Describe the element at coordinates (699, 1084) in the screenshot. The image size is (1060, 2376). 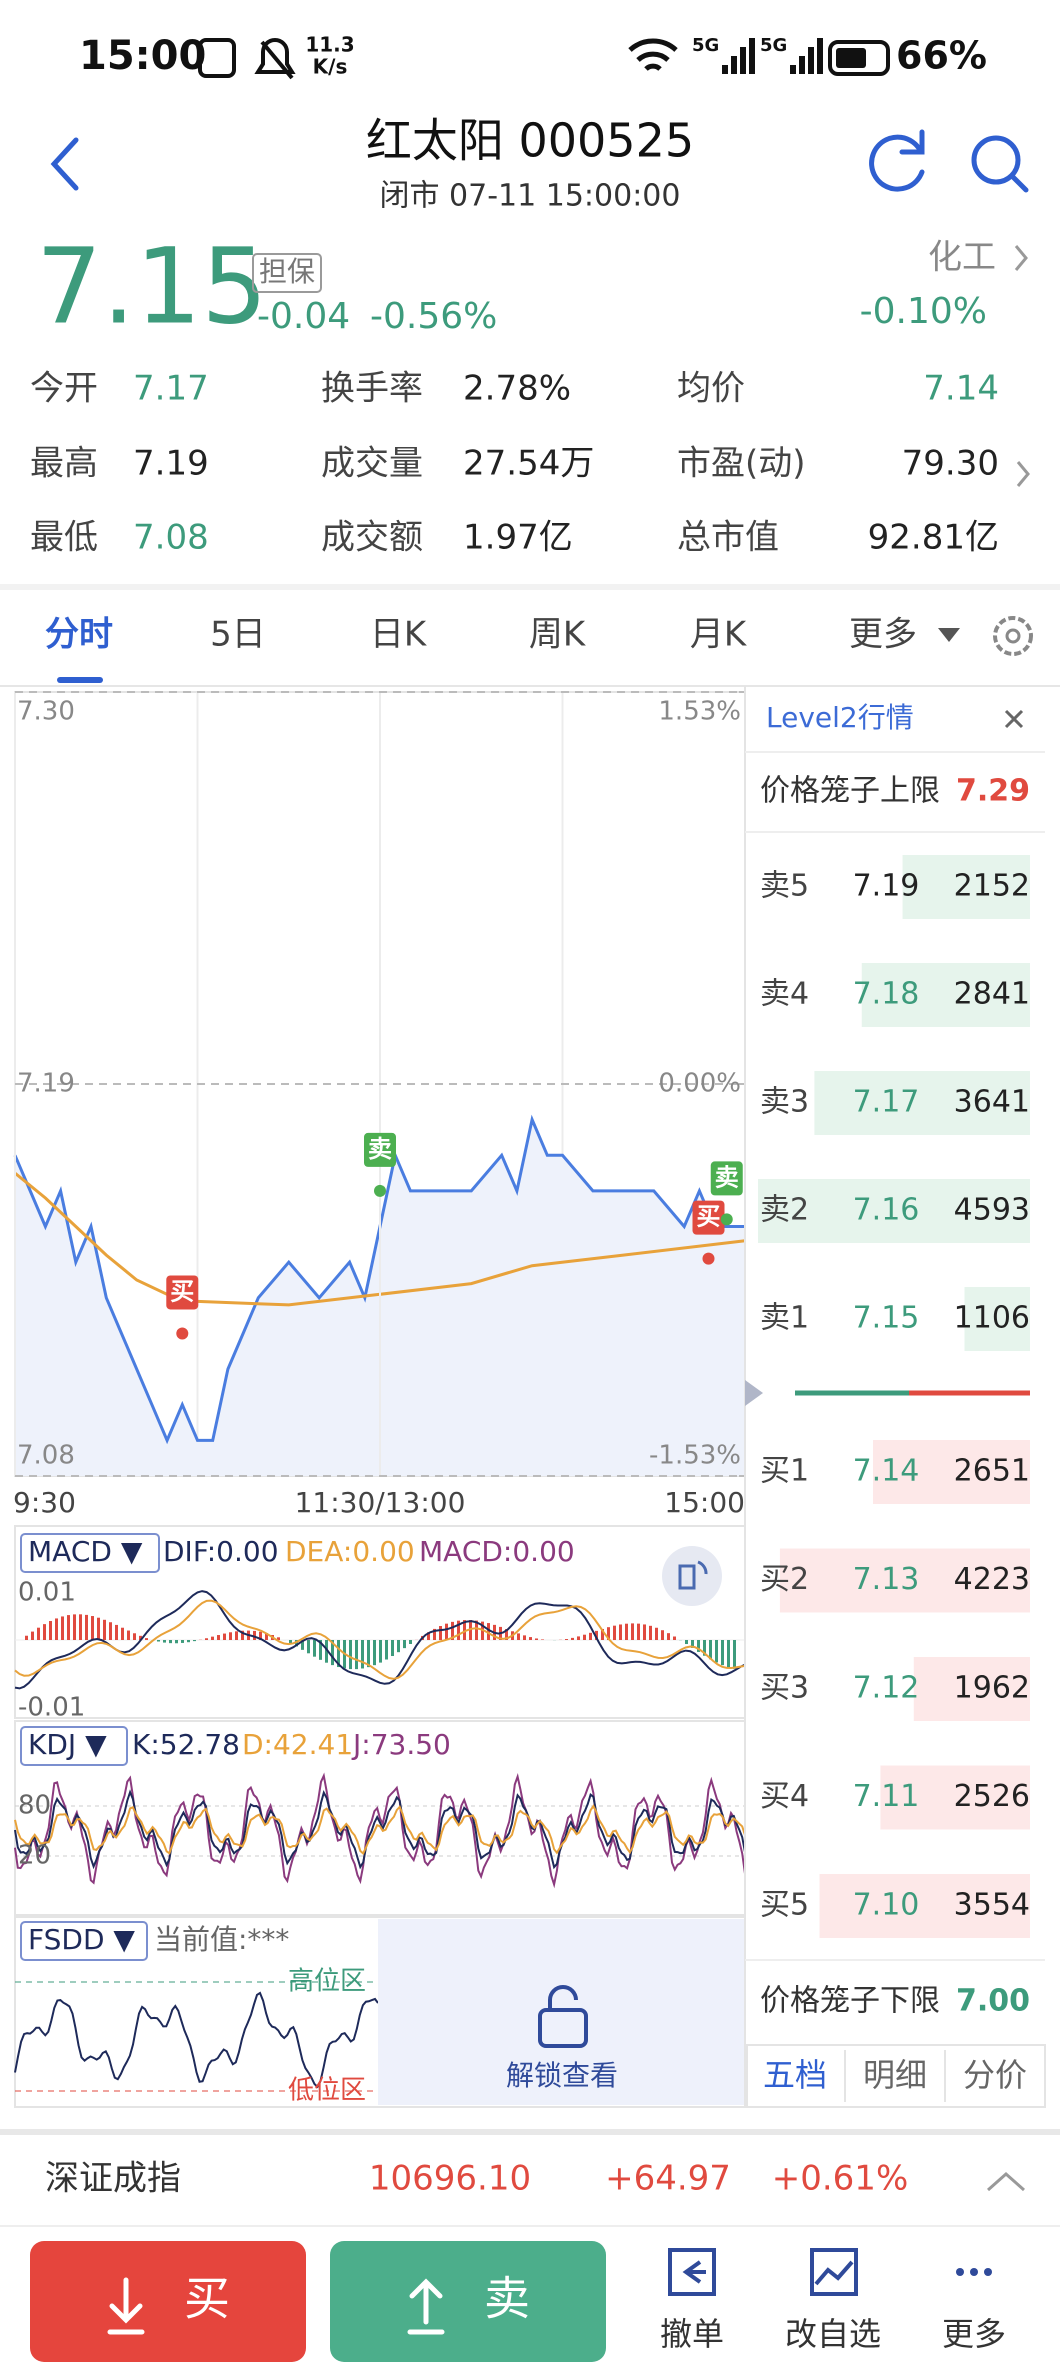
I see `y2-tick-label: 0.00%` at that location.